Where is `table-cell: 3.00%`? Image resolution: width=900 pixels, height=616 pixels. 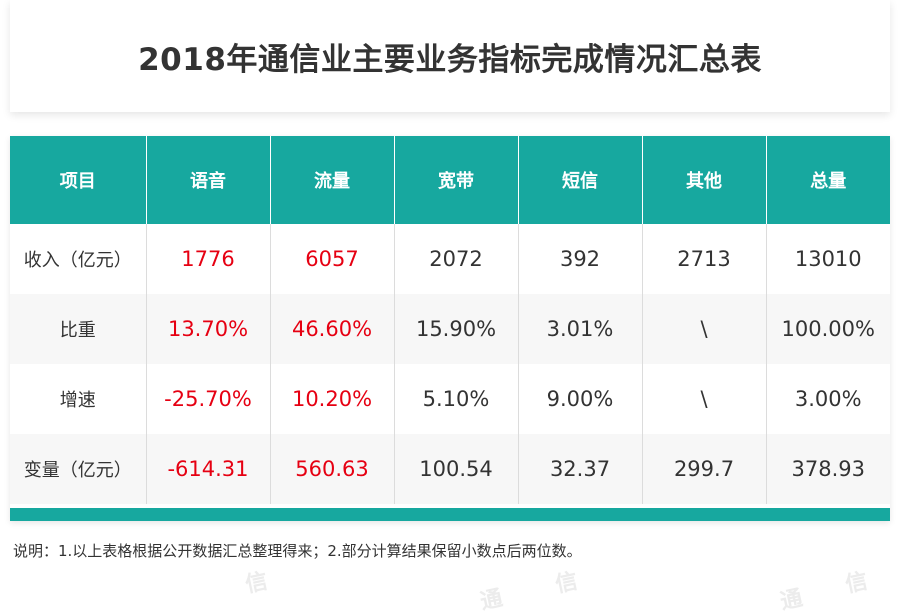 table-cell: 3.00% is located at coordinates (828, 399).